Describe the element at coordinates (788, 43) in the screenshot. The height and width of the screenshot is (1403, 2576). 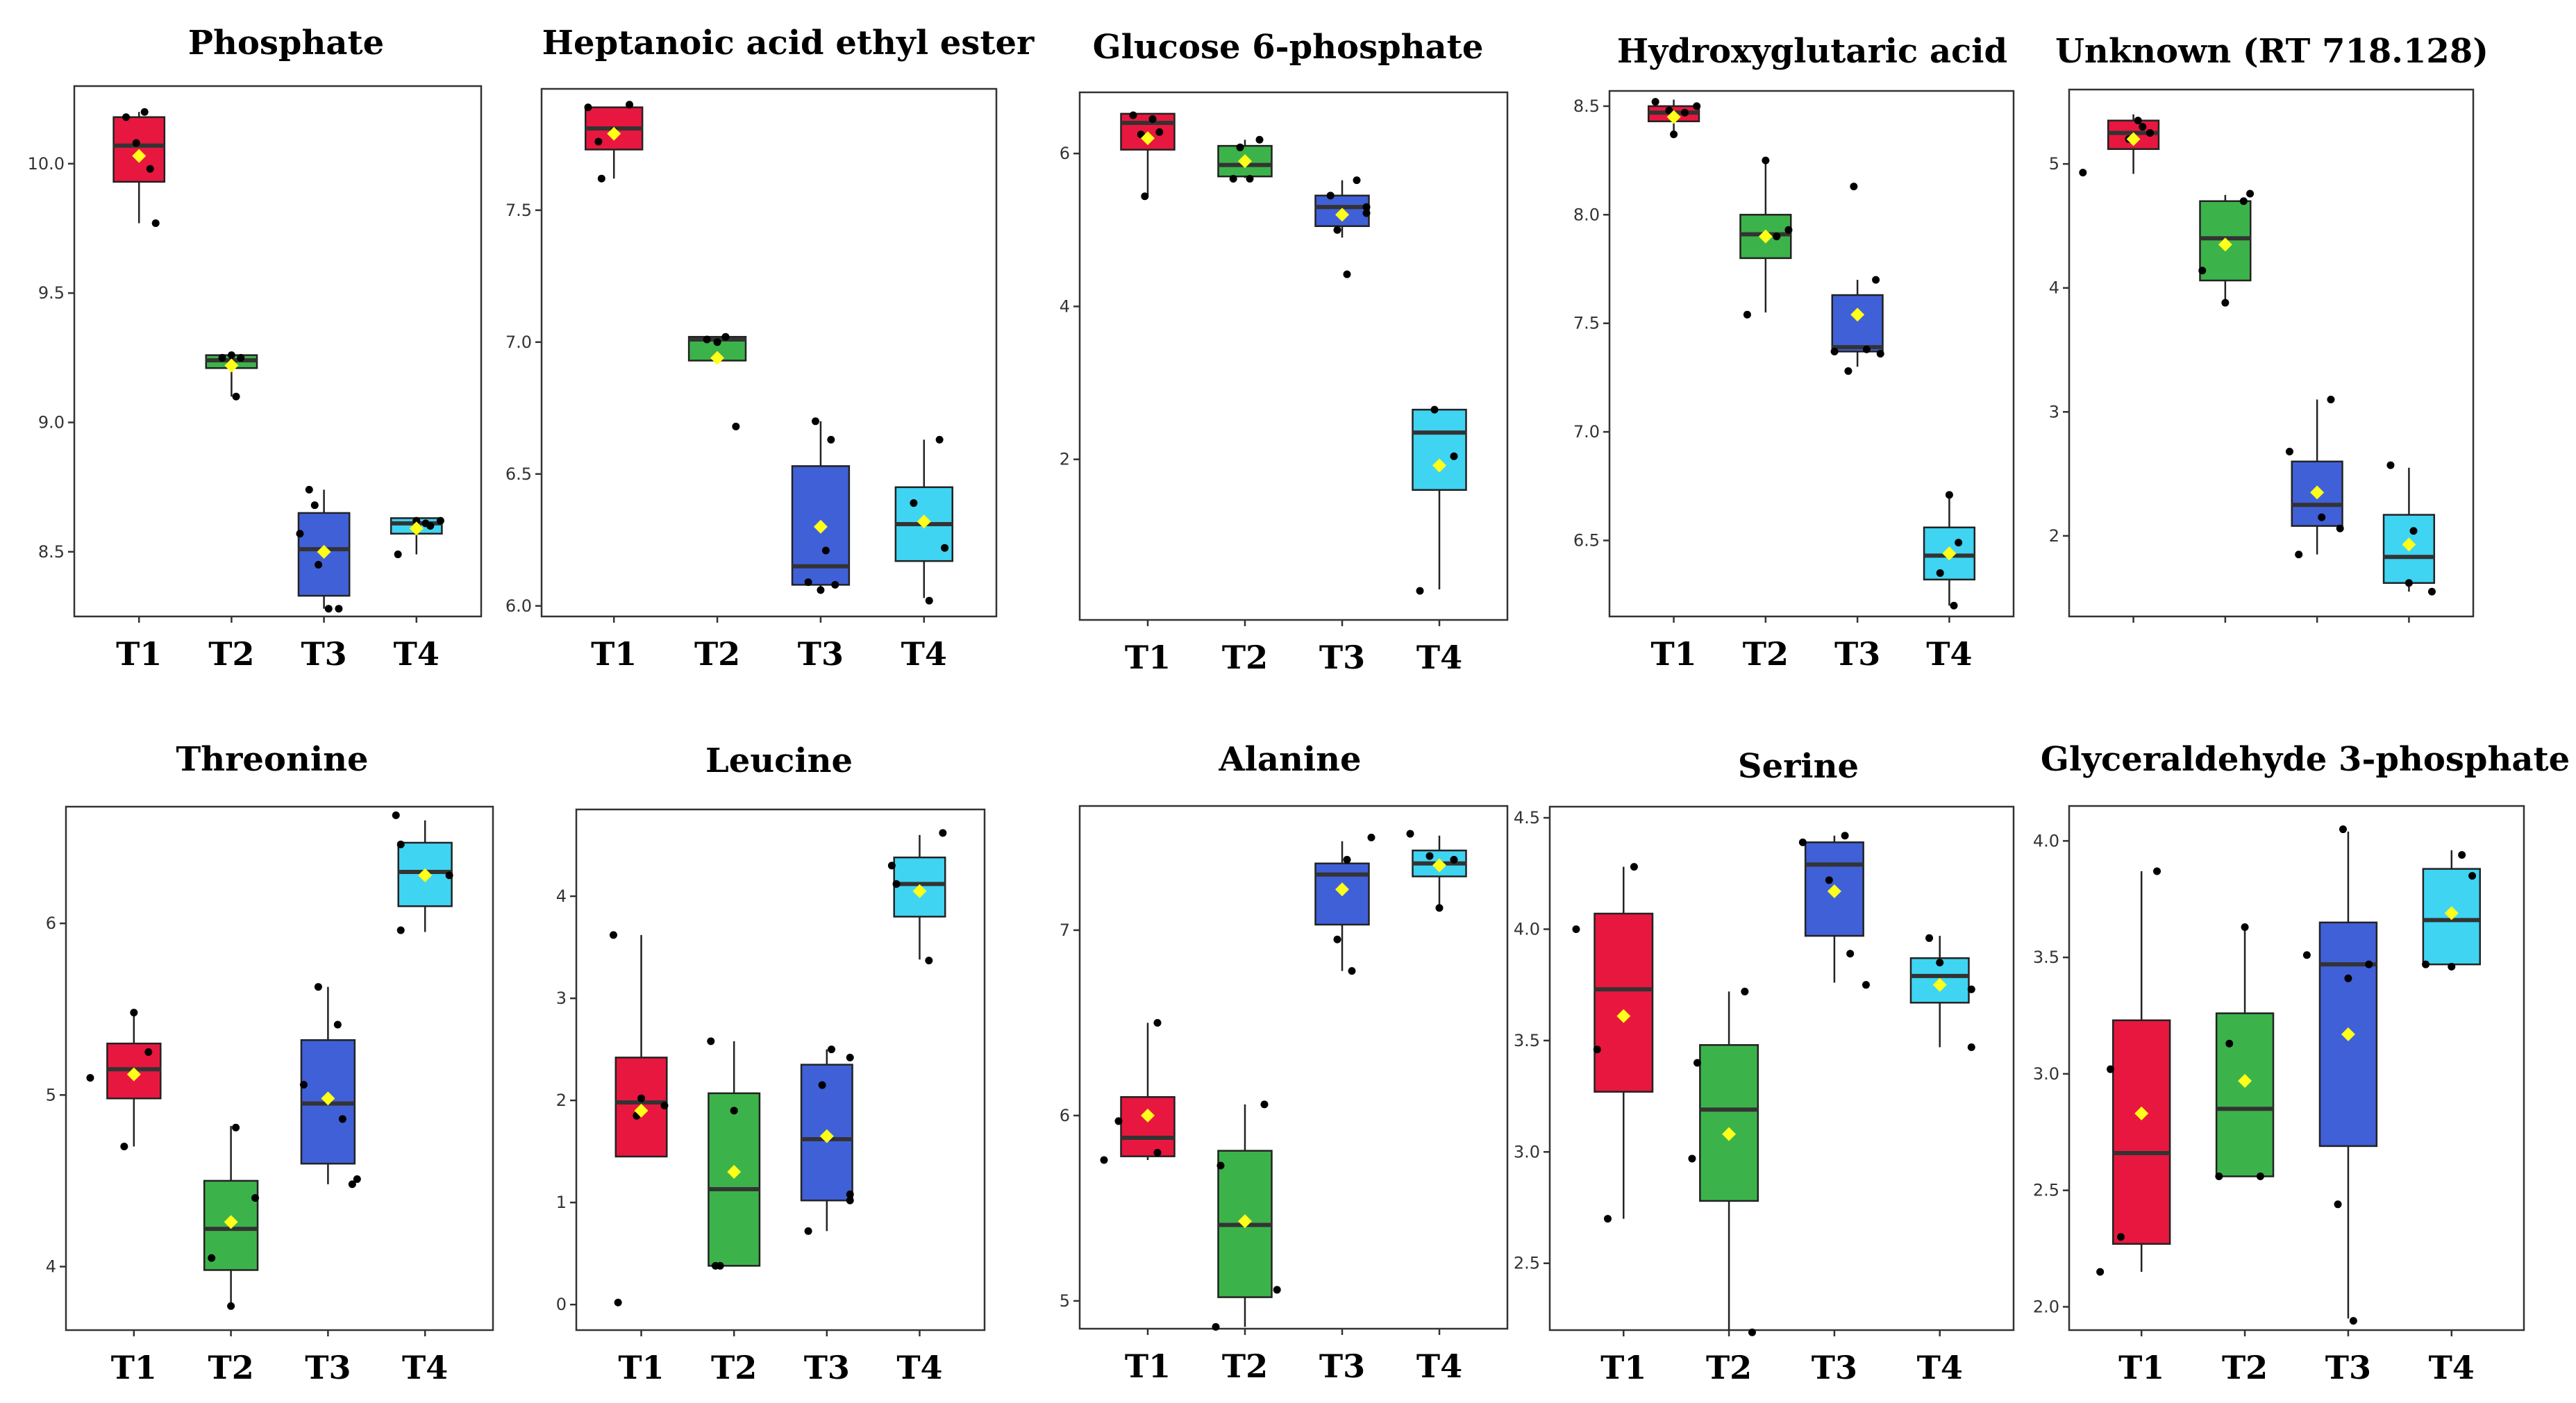
I see `chart-title: Heptanoic acid ethyl ester` at that location.